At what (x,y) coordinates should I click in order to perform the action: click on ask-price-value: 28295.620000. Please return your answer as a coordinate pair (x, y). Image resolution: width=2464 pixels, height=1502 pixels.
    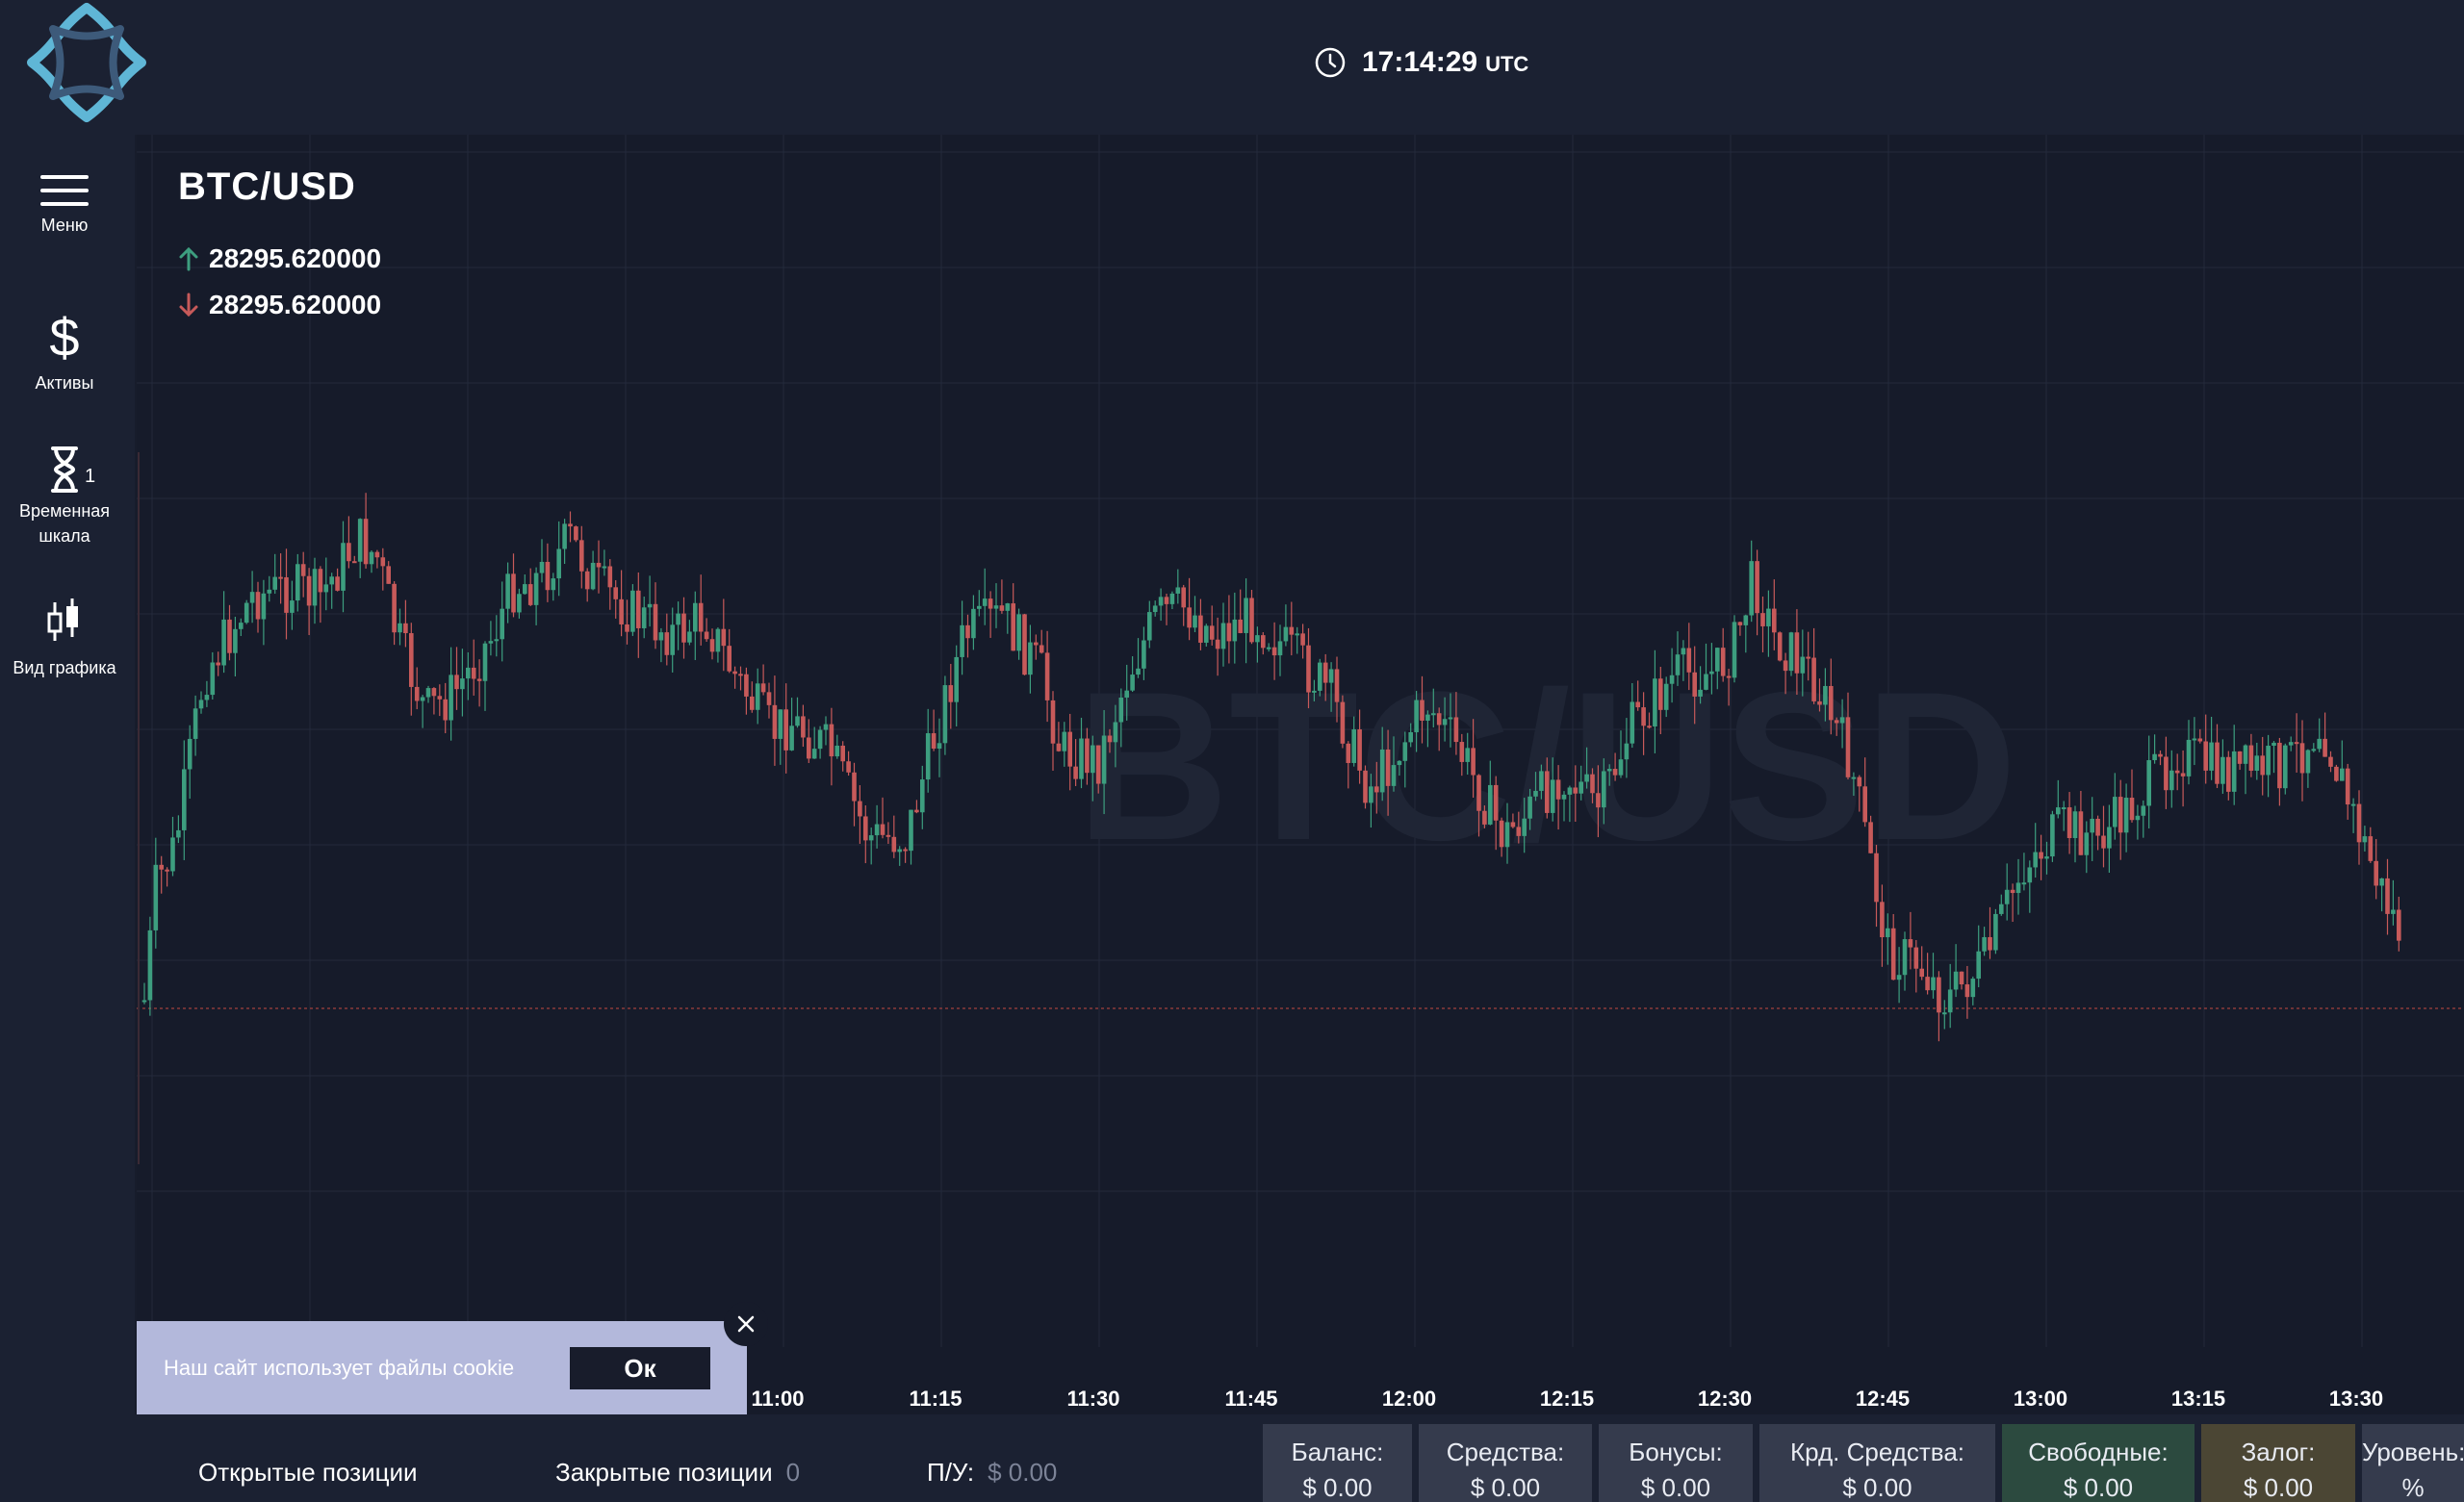
    Looking at the image, I should click on (295, 258).